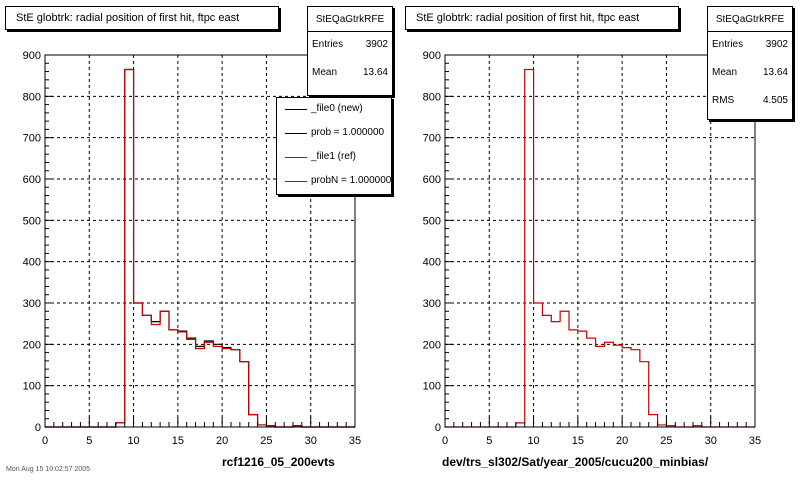  I want to click on legend-line-prob, so click(296, 133).